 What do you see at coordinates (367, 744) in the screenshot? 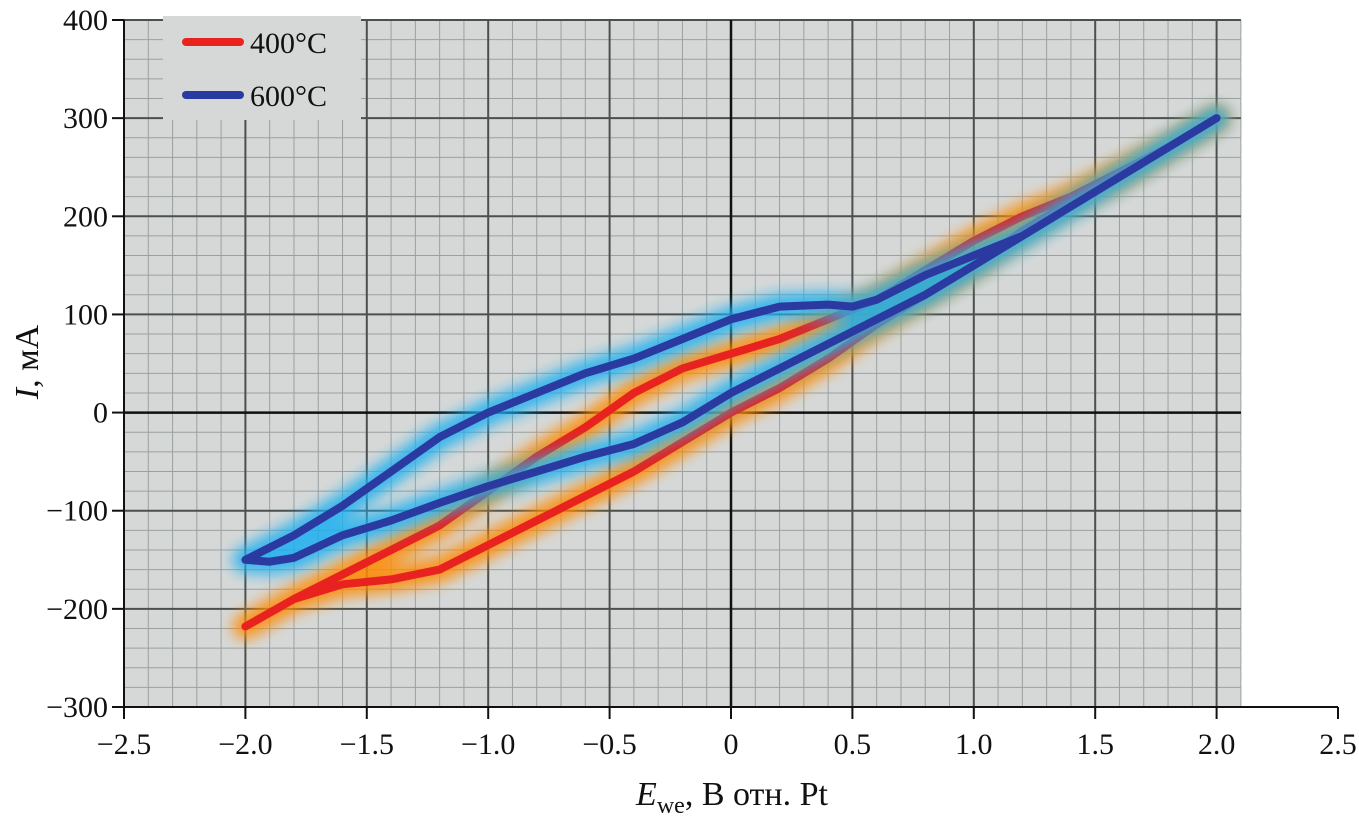
I see `x-tick-label: −1.5` at bounding box center [367, 744].